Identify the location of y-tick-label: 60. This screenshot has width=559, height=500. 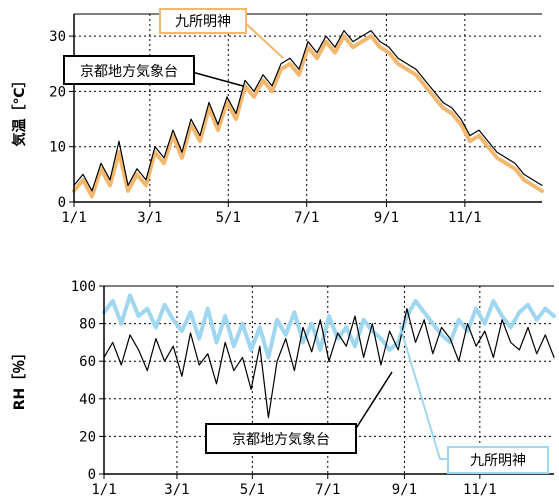
(87, 362).